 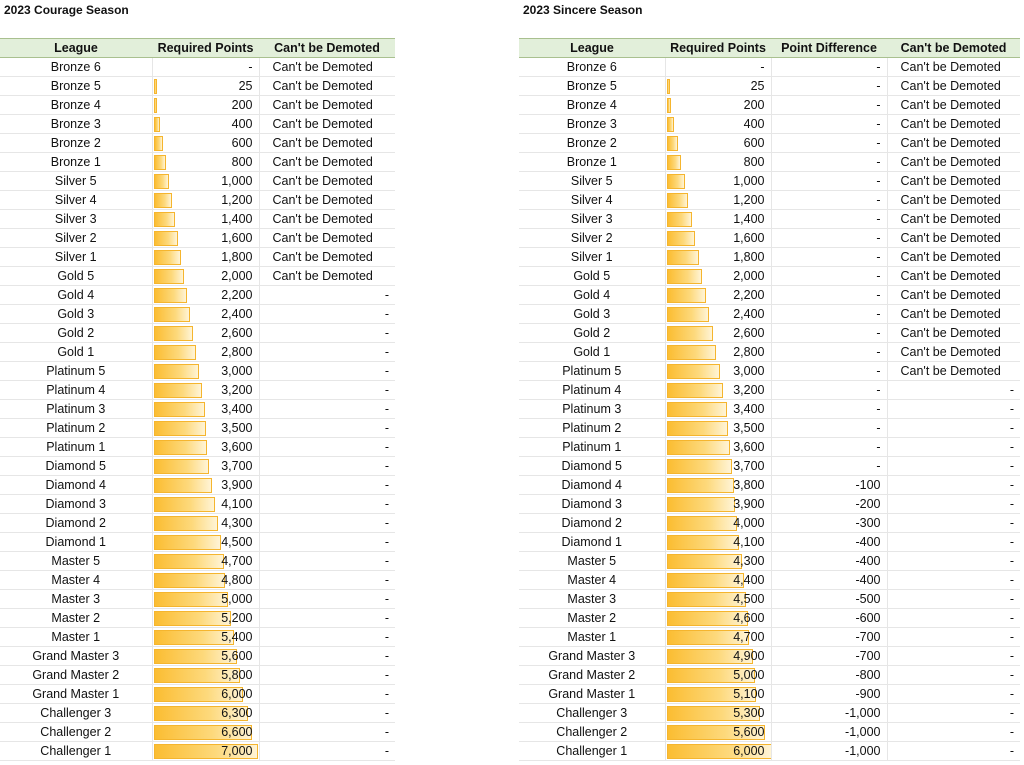 I want to click on required-points-cell: 4,500, so click(x=718, y=599).